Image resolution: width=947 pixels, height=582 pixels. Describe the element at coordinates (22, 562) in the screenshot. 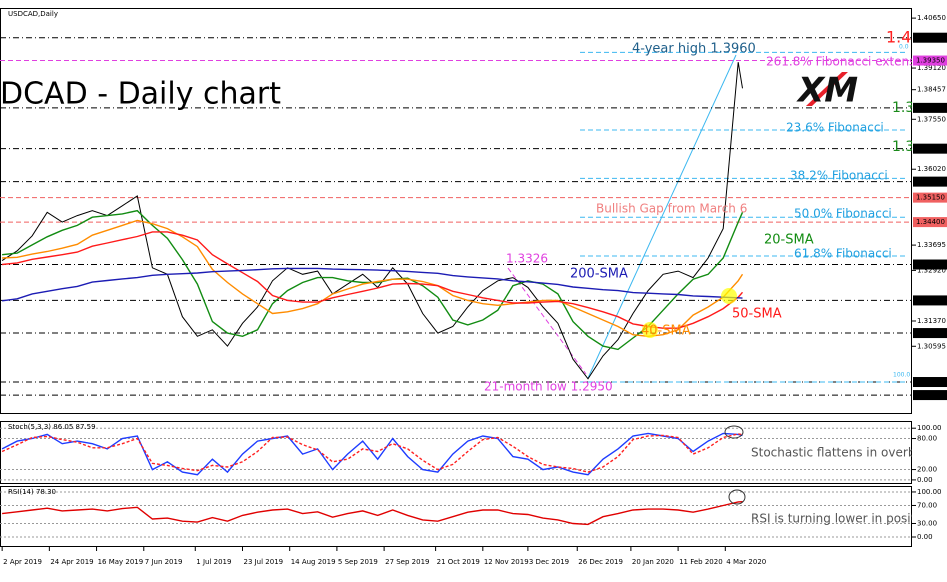

I see `x-tick-label: 2 Apr 2019` at that location.